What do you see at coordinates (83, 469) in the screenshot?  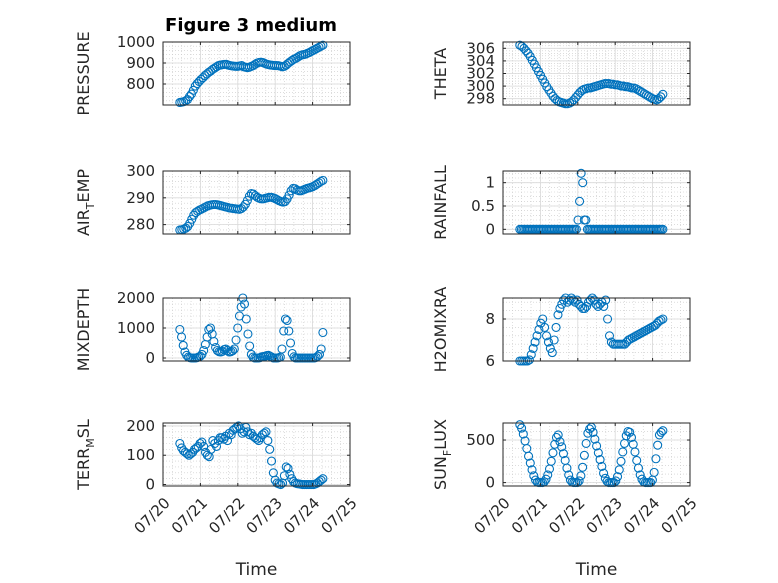 I see `y-axis-label-main: TERR` at bounding box center [83, 469].